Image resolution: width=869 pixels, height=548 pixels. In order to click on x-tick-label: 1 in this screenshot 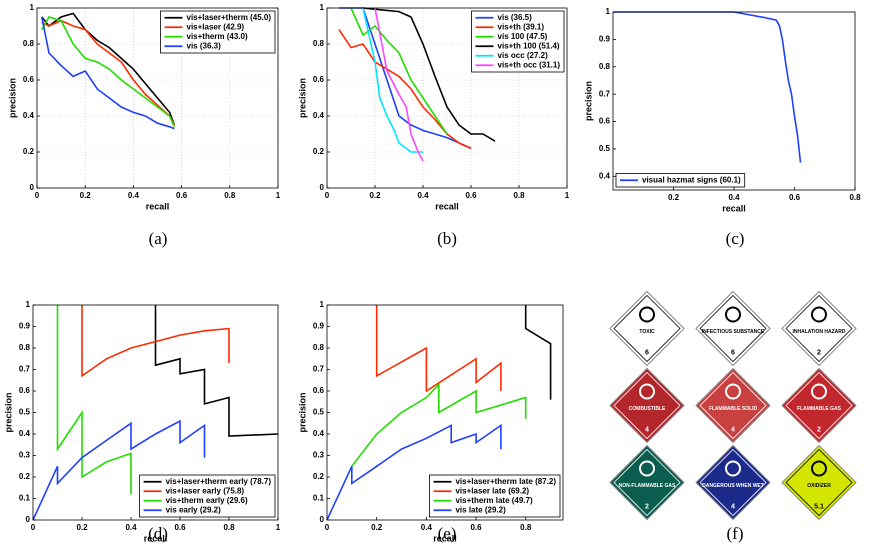, I will do `click(567, 195)`.